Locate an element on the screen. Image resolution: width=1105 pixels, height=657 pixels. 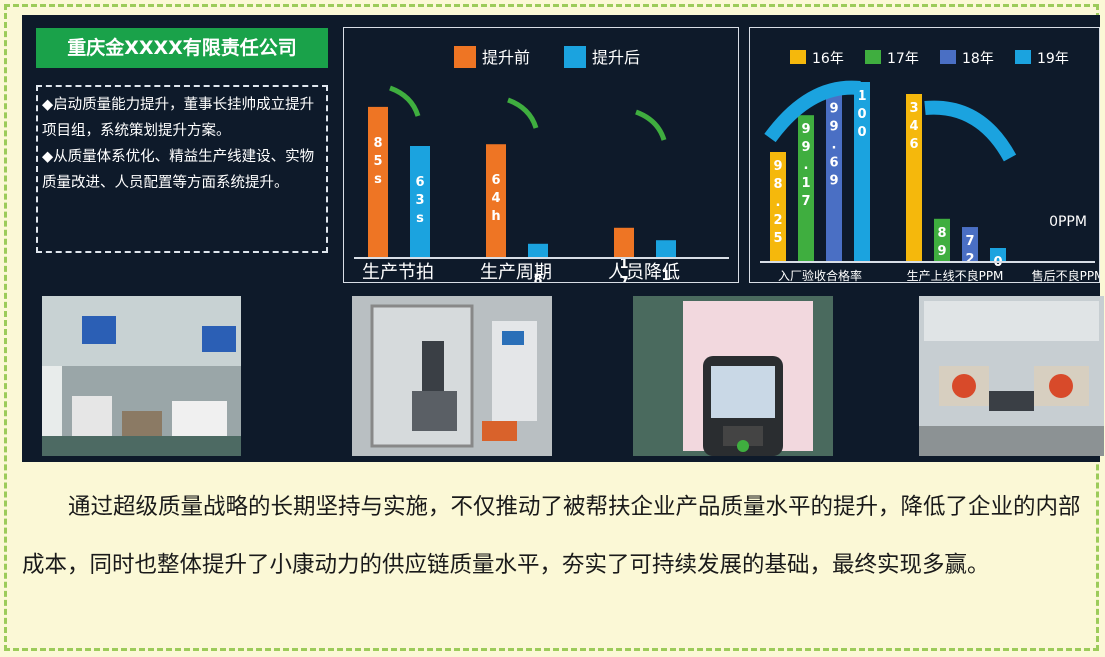
company-title: 重庆金XXXX有限责任公司 is located at coordinates (182, 48).